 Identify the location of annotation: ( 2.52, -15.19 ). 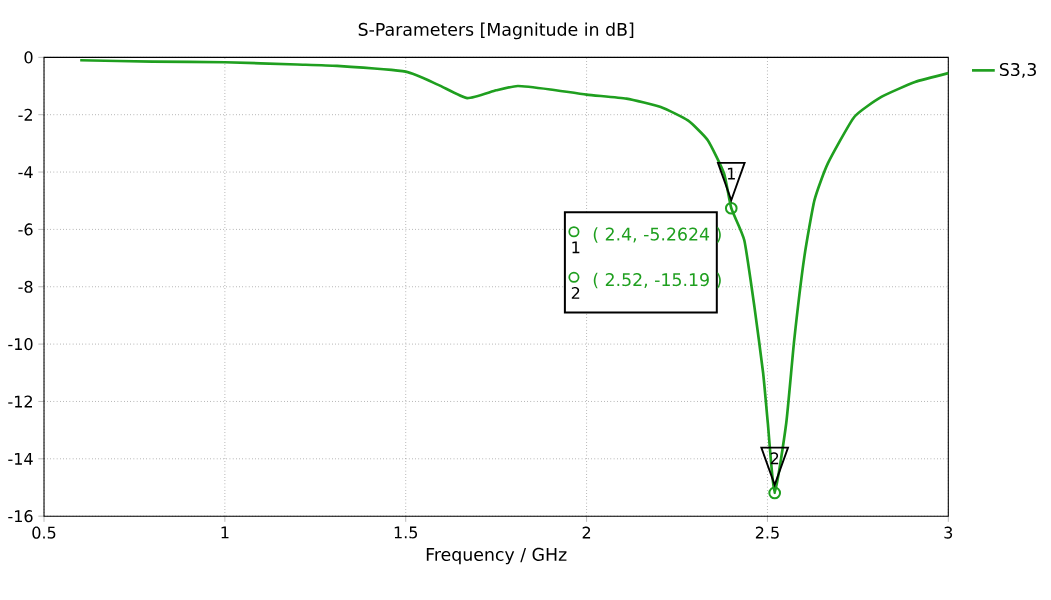
(657, 280).